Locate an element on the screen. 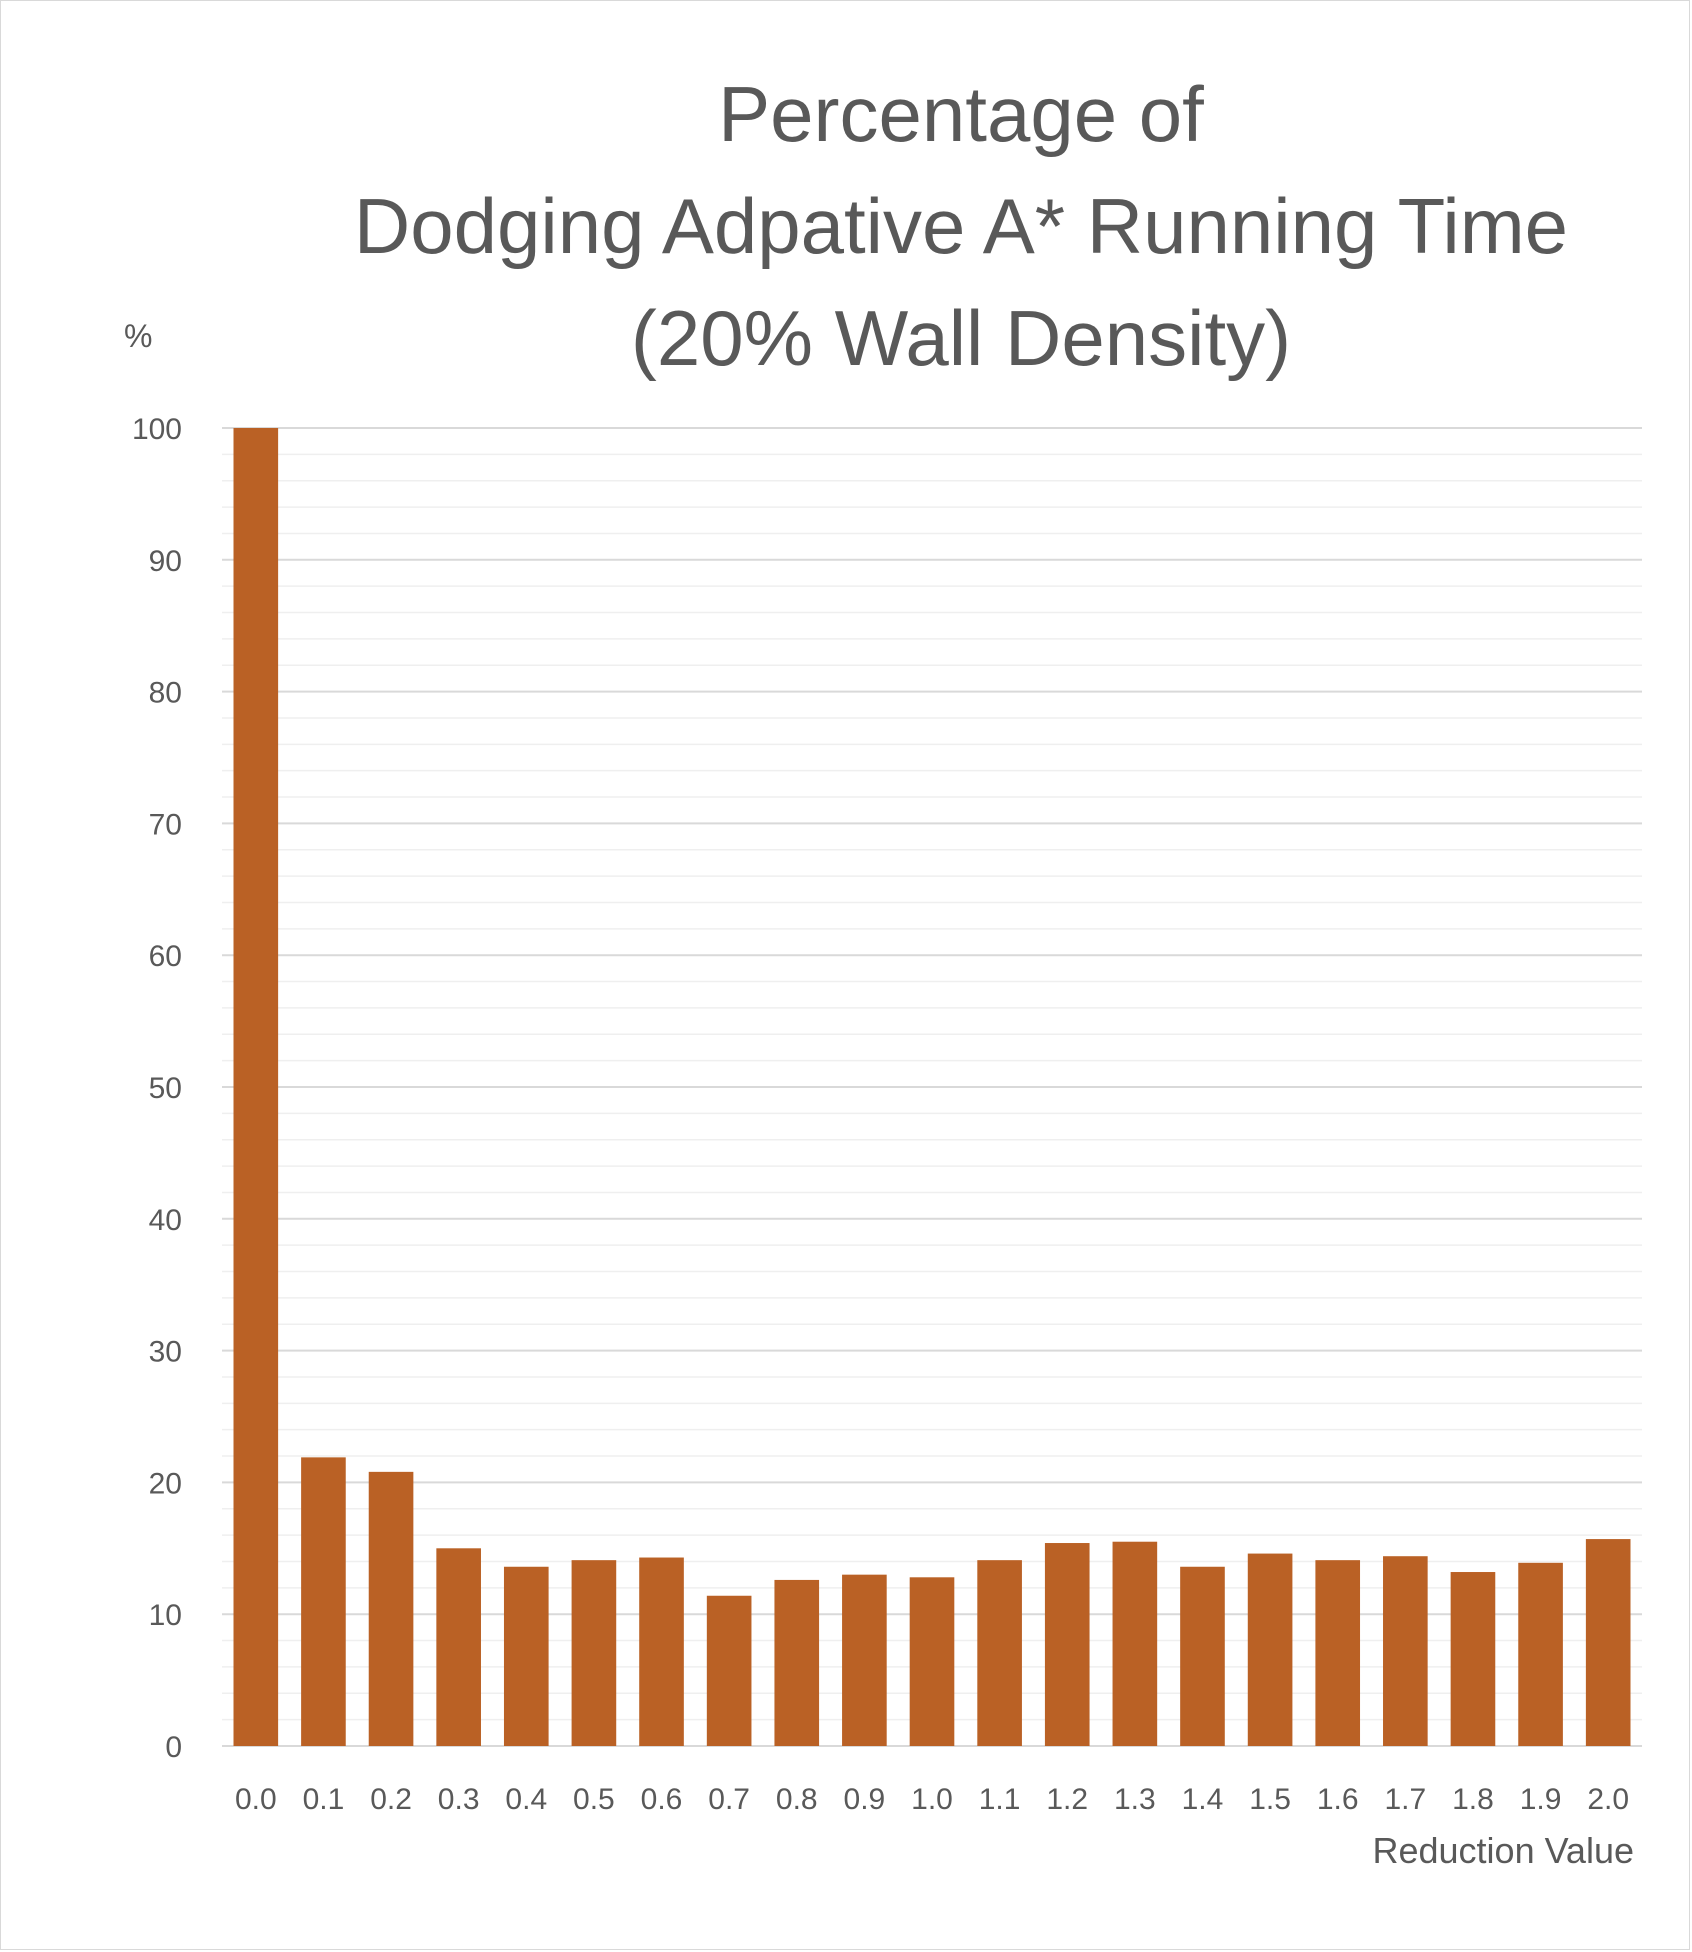 The height and width of the screenshot is (1952, 1692). y-axis-label: % is located at coordinates (138, 336).